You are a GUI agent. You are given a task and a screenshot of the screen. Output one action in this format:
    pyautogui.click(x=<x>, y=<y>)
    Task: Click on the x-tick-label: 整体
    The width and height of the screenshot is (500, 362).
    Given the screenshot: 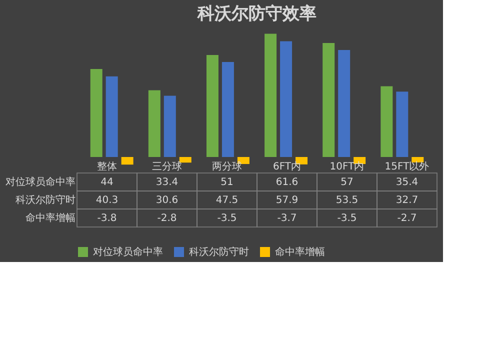 What is the action you would take?
    pyautogui.click(x=107, y=166)
    